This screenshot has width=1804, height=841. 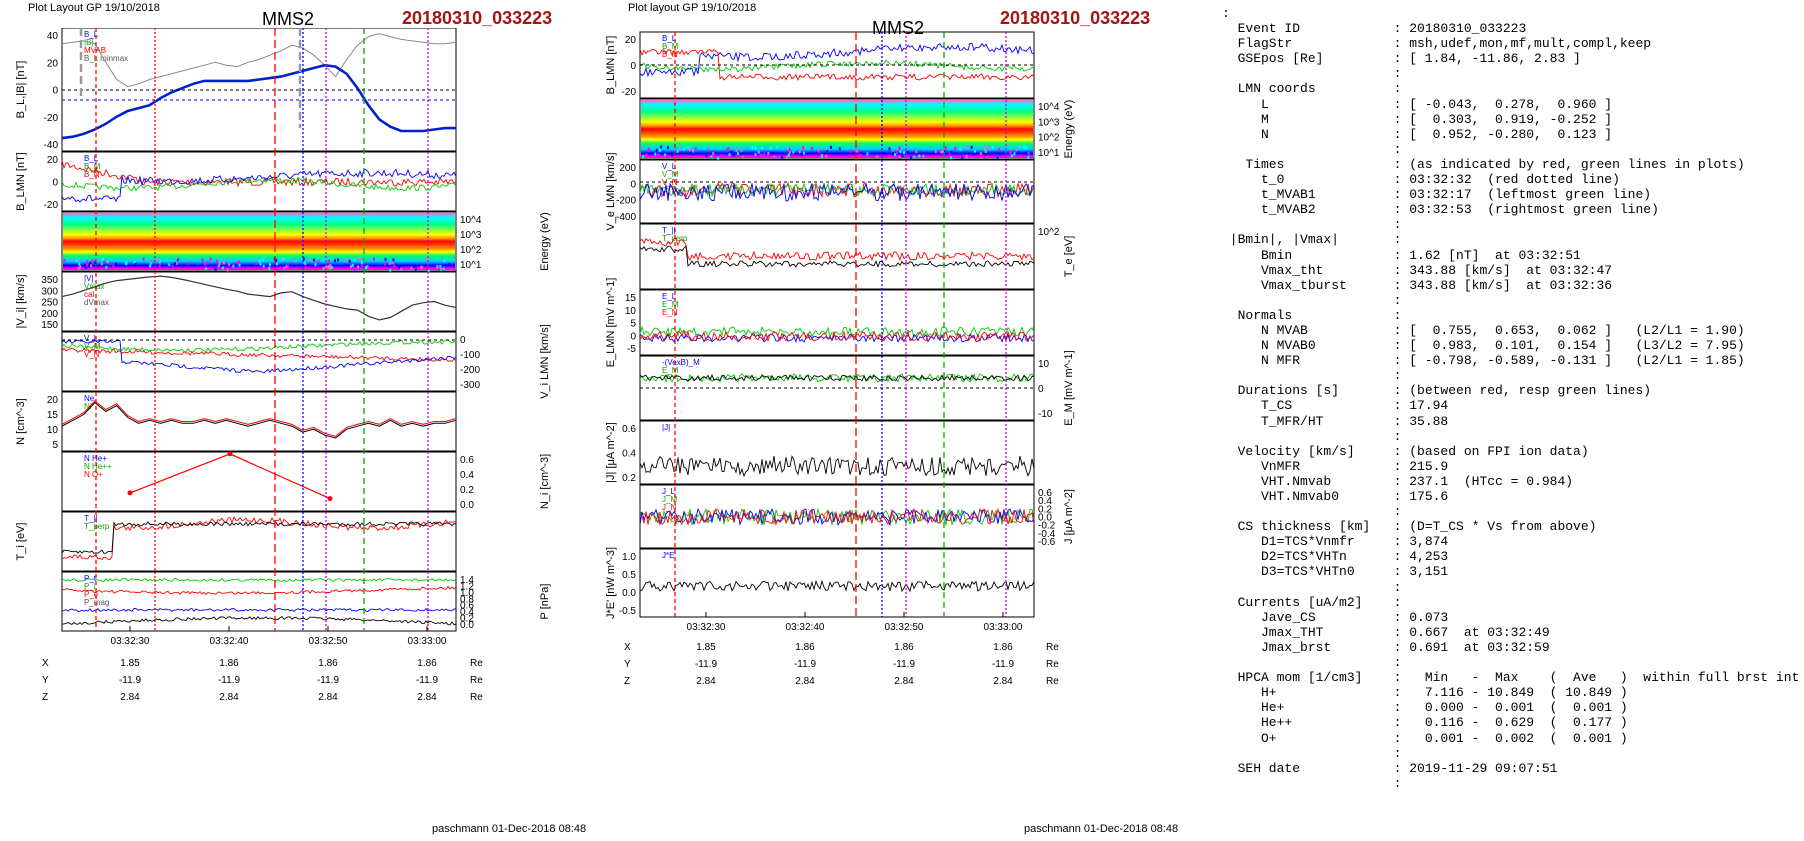 I want to click on legend-entry: -(VexB)_M, so click(x=681, y=362).